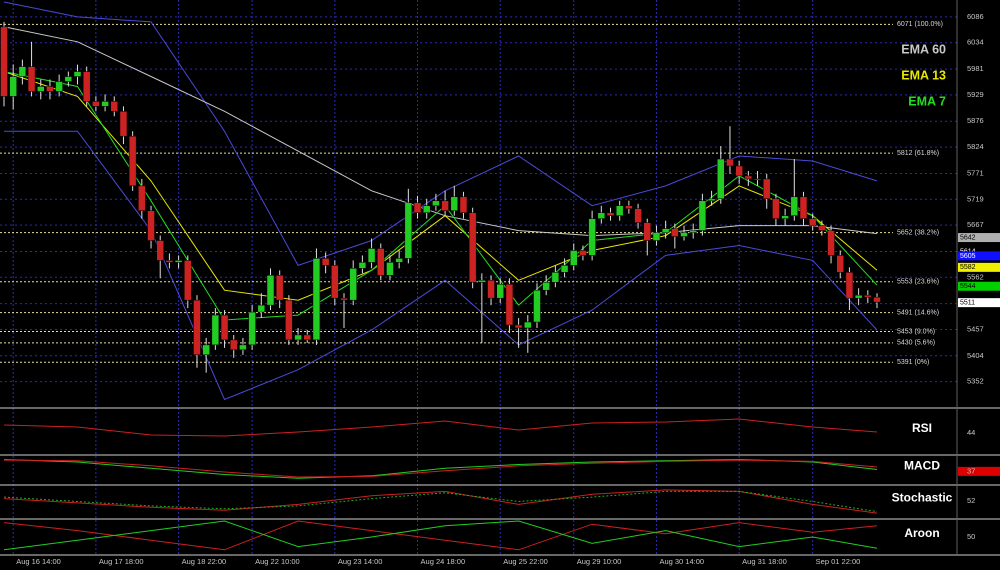 The width and height of the screenshot is (1000, 570). Describe the element at coordinates (838, 561) in the screenshot. I see `x-tick-label: Sep 01 22:00` at that location.